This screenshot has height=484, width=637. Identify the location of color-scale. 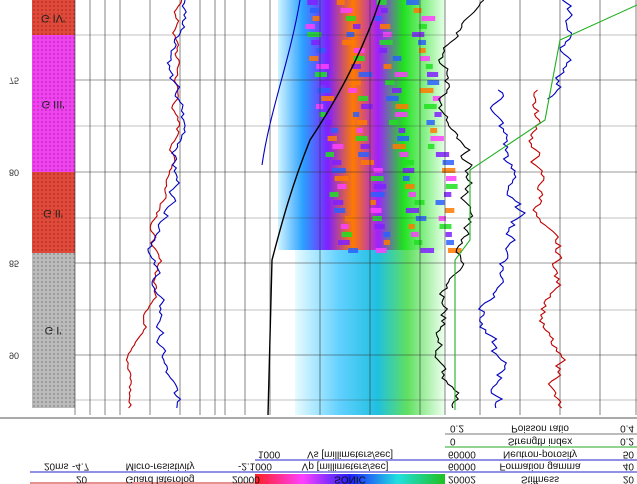
(350, 479).